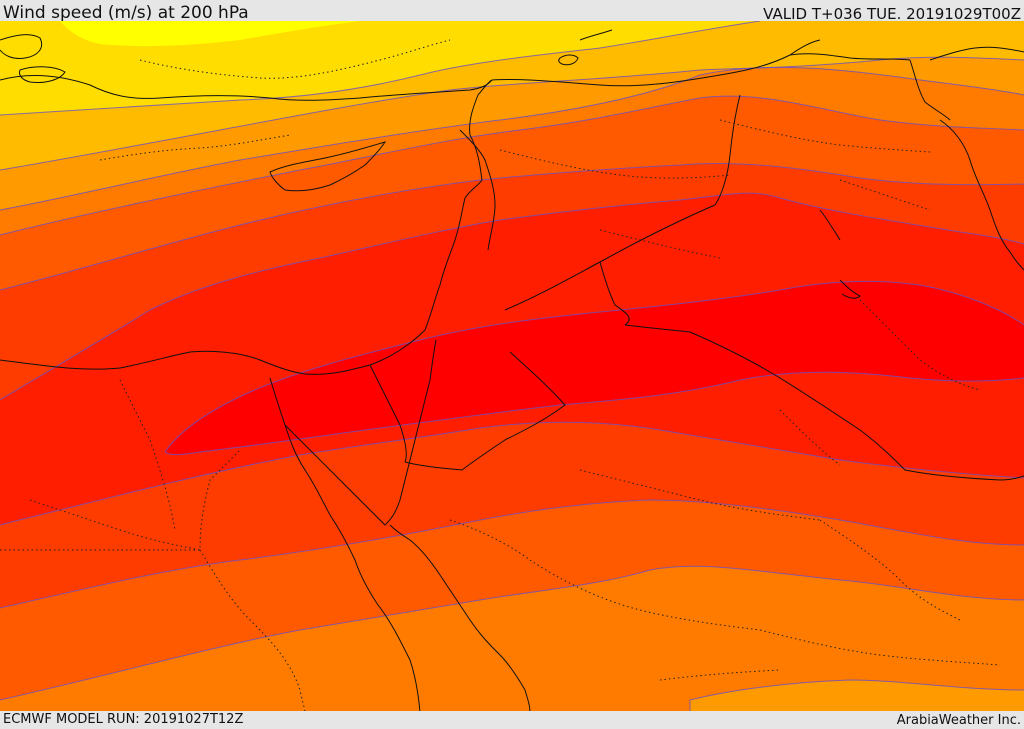 The image size is (1024, 729). What do you see at coordinates (126, 13) in the screenshot?
I see `map-title: Wind speed (m/s) at 200 hPa` at bounding box center [126, 13].